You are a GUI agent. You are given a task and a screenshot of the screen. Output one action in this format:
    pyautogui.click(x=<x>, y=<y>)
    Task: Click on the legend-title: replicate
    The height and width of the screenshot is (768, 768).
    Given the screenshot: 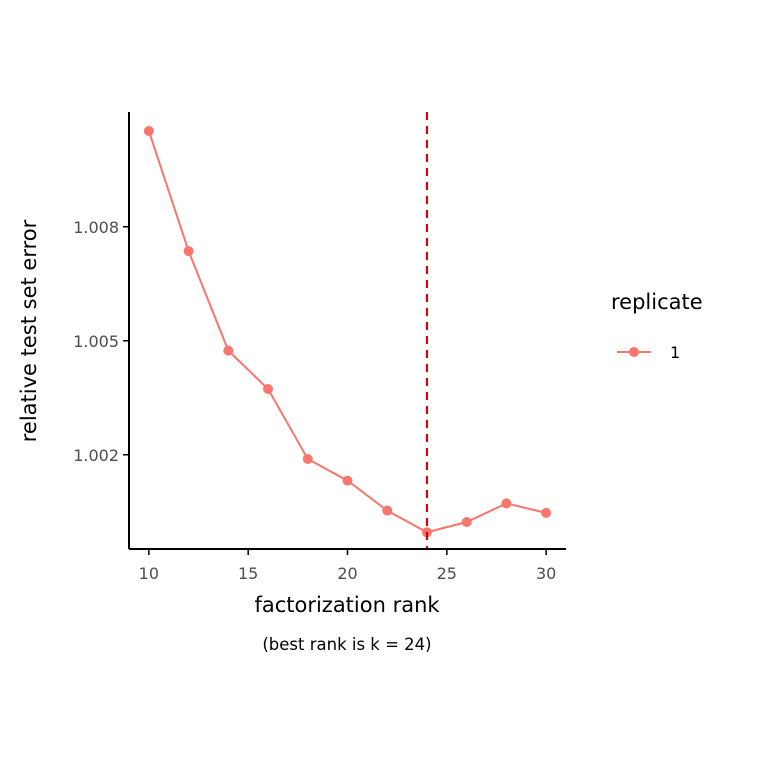 What is the action you would take?
    pyautogui.click(x=657, y=302)
    